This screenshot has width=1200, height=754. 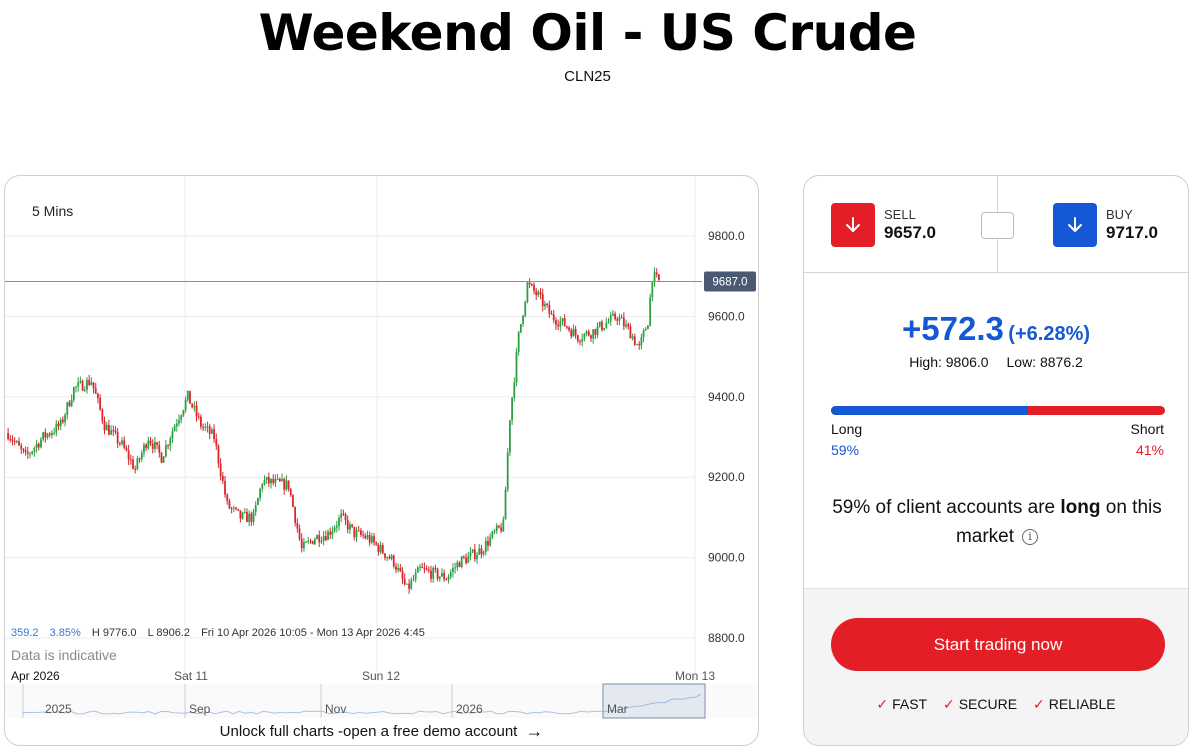 I want to click on sell-button: SELL 9657.0, so click(x=883, y=225).